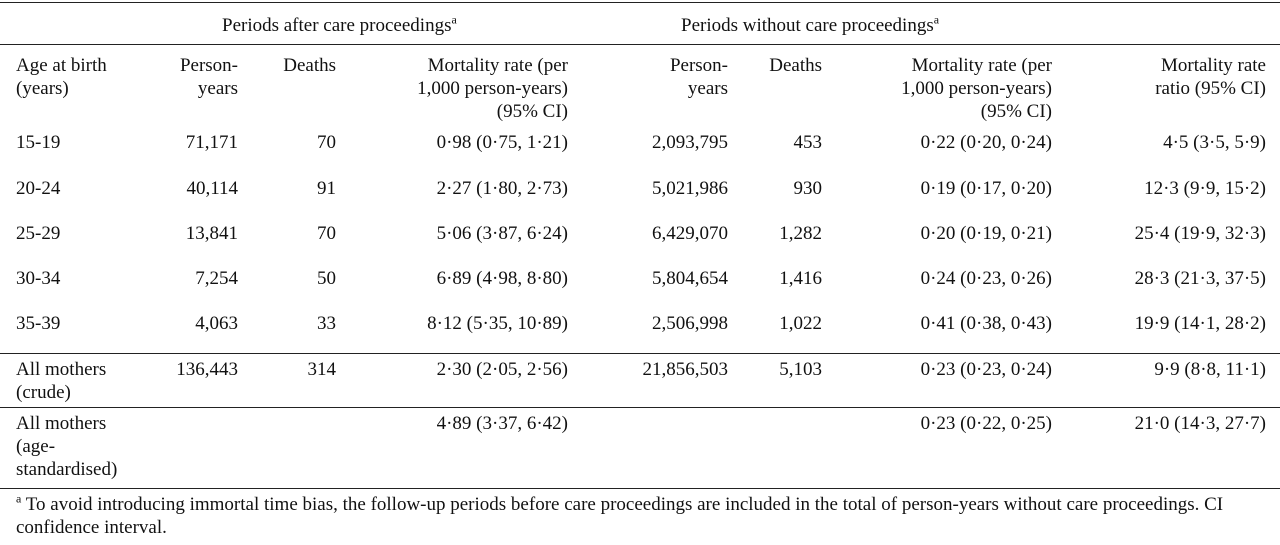  What do you see at coordinates (690, 188) in the screenshot?
I see `cell-person-years-2: 5,021,986` at bounding box center [690, 188].